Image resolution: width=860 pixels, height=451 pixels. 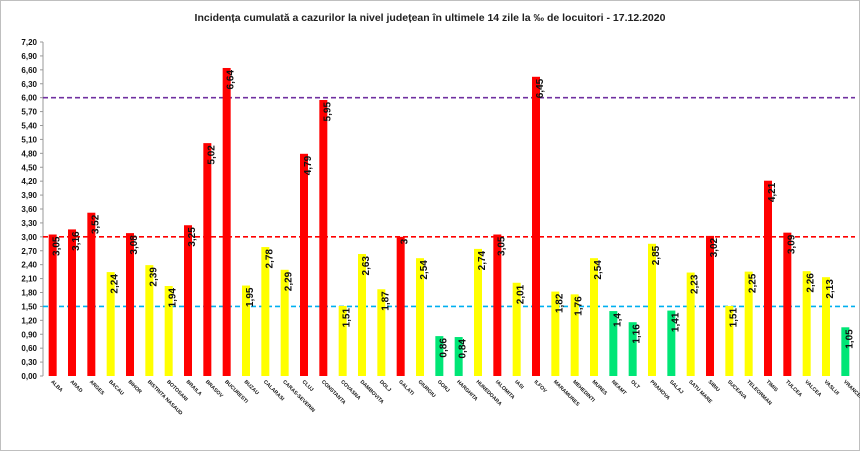 What do you see at coordinates (29, 126) in the screenshot?
I see `y-tick-label: 5,40` at bounding box center [29, 126].